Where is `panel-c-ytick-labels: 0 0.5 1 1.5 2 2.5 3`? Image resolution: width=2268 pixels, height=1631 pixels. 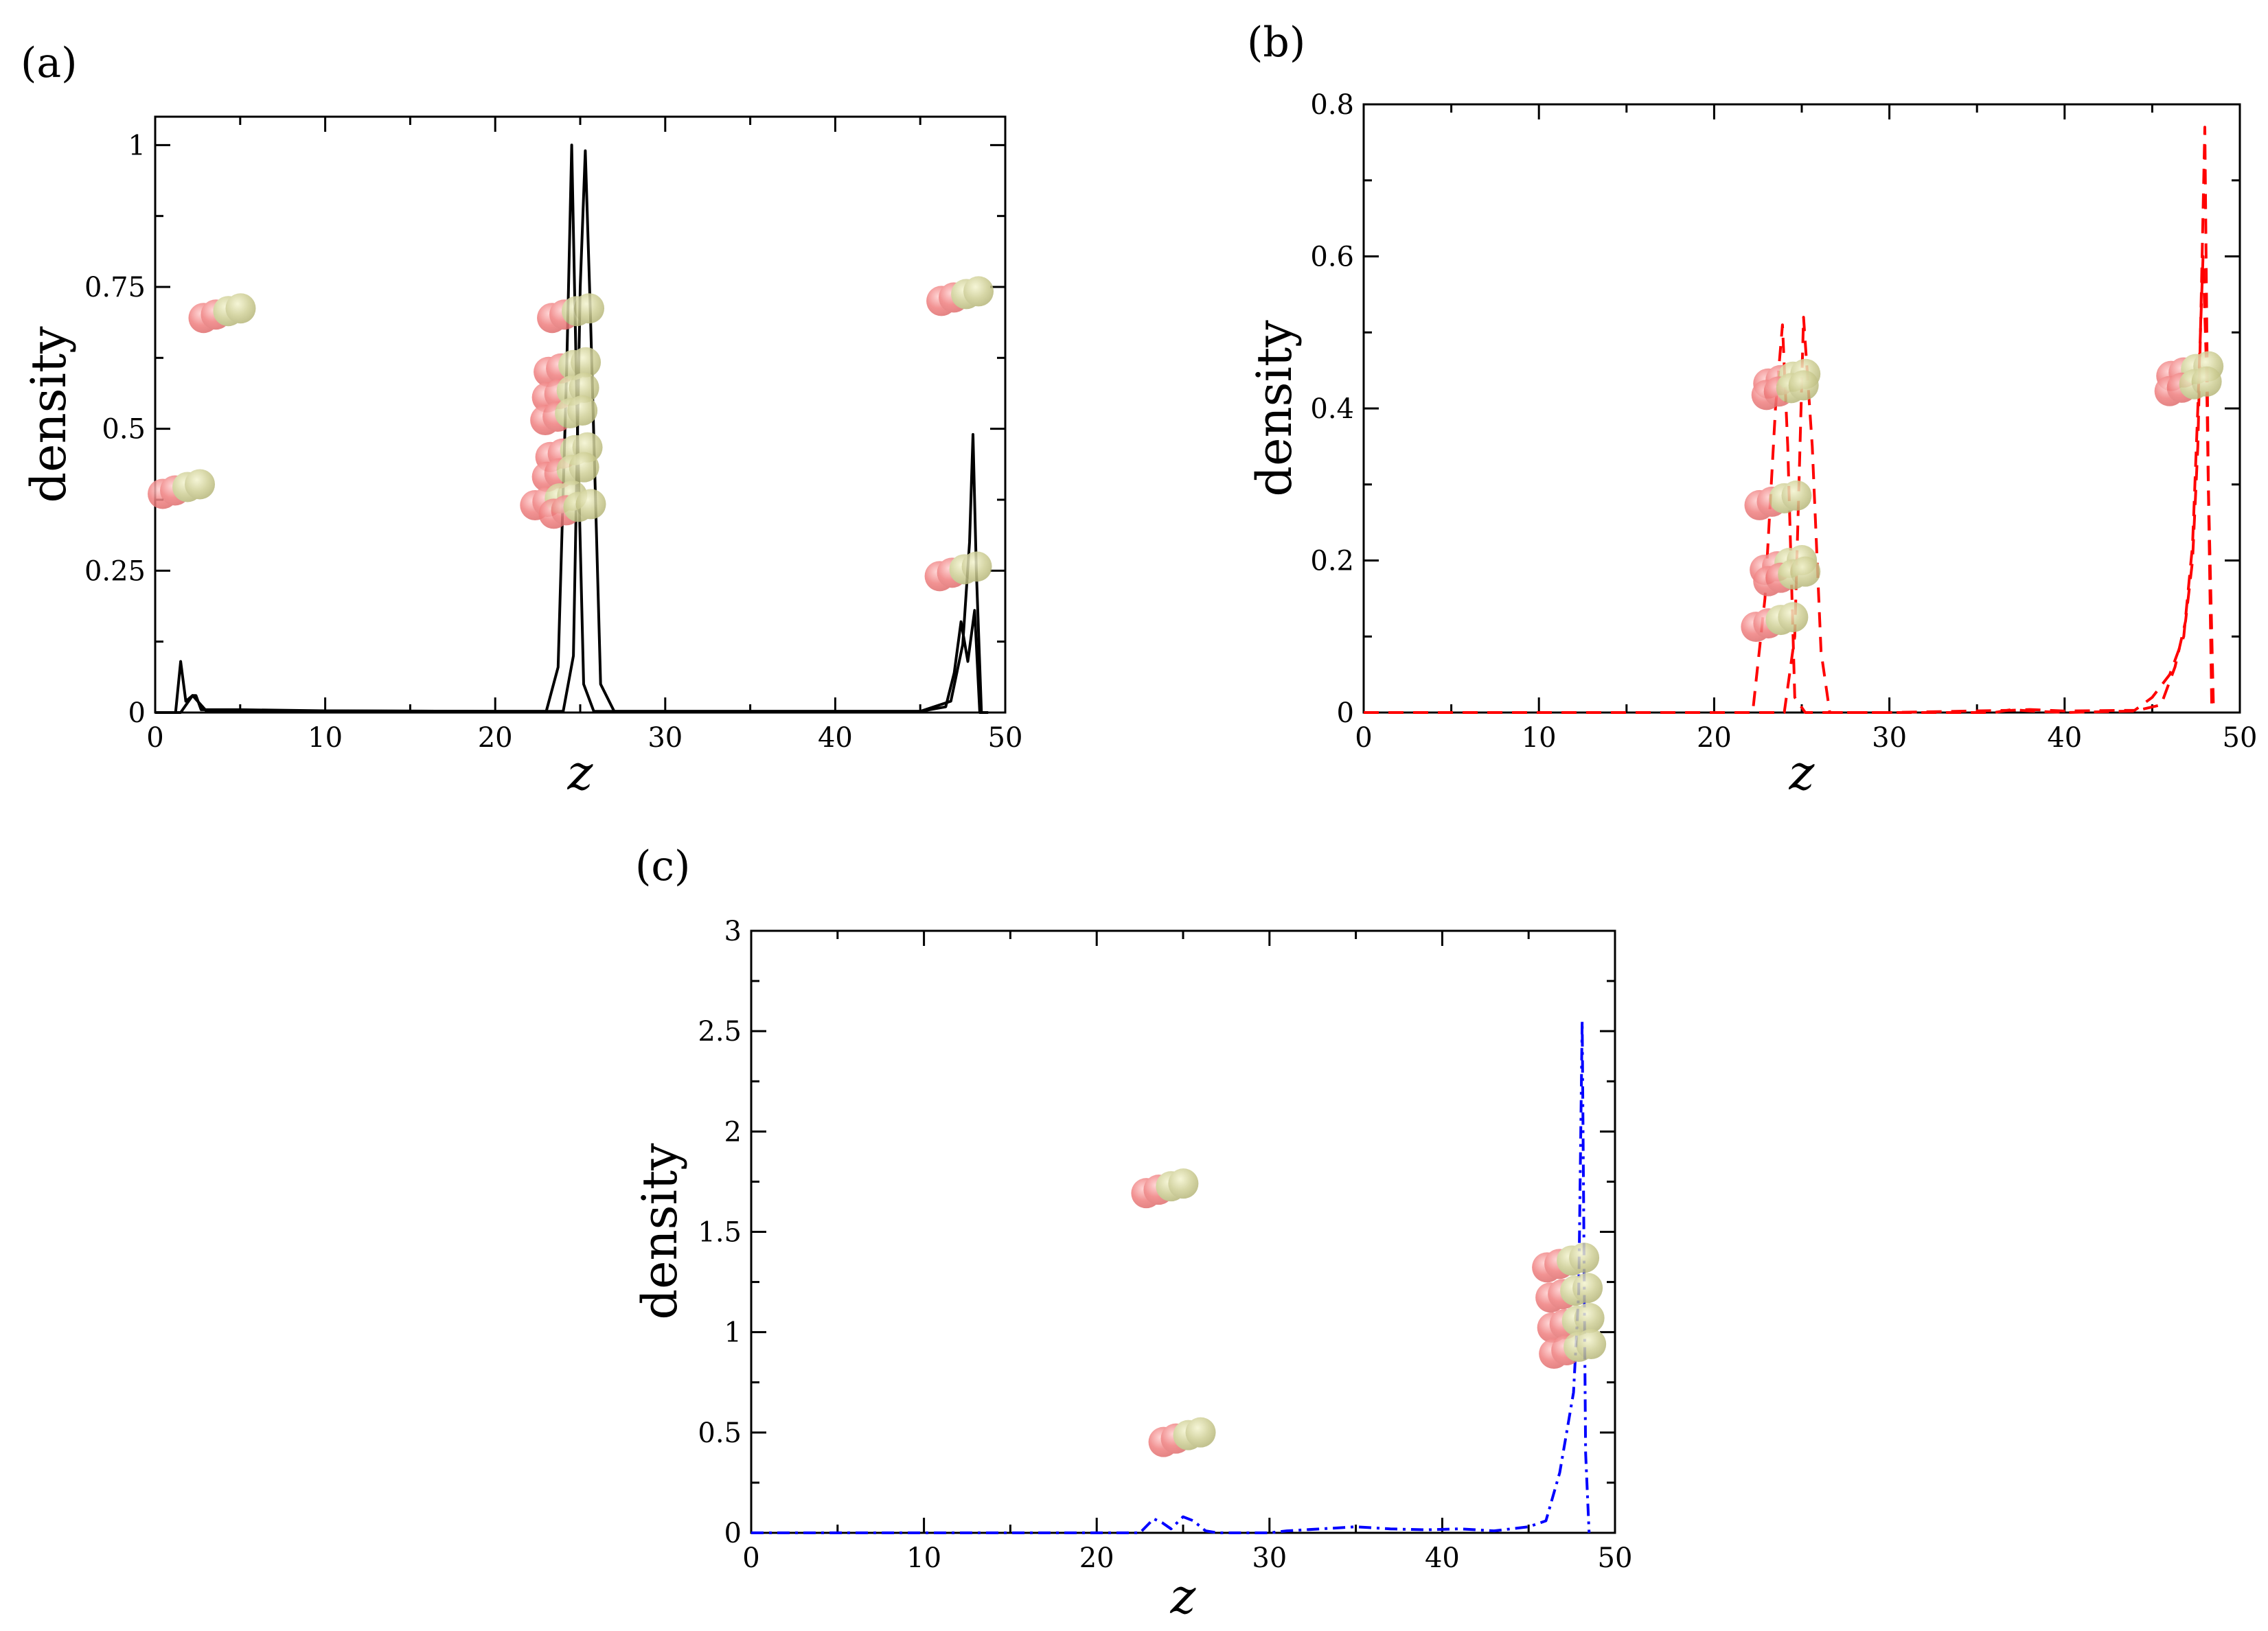
panel-c-ytick-labels: 0 0.5 1 1.5 2 2.5 3 is located at coordinates (720, 1232).